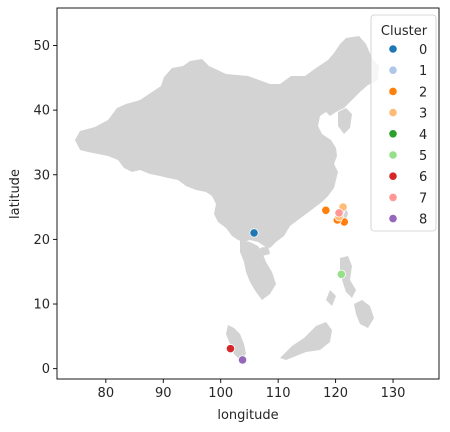  I want to click on y-axis-label: latitude, so click(15, 194).